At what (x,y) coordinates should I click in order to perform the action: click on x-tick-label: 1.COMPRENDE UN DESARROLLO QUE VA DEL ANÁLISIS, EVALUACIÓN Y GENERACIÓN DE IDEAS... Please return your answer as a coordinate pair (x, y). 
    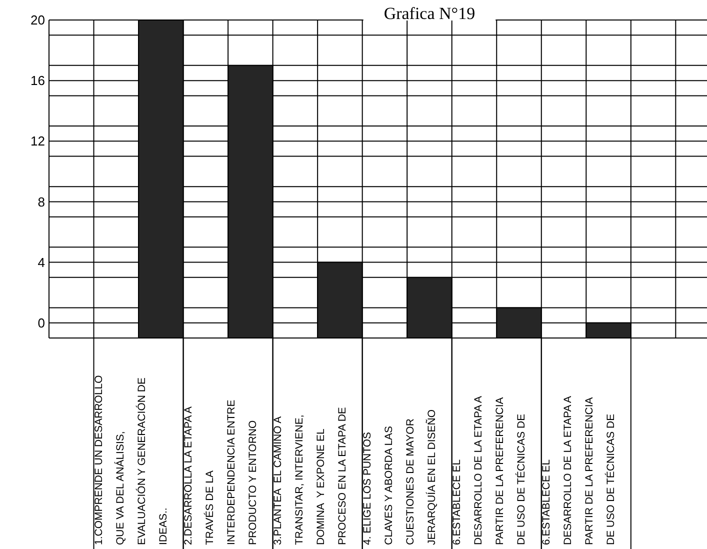
    Looking at the image, I should click on (131, 460).